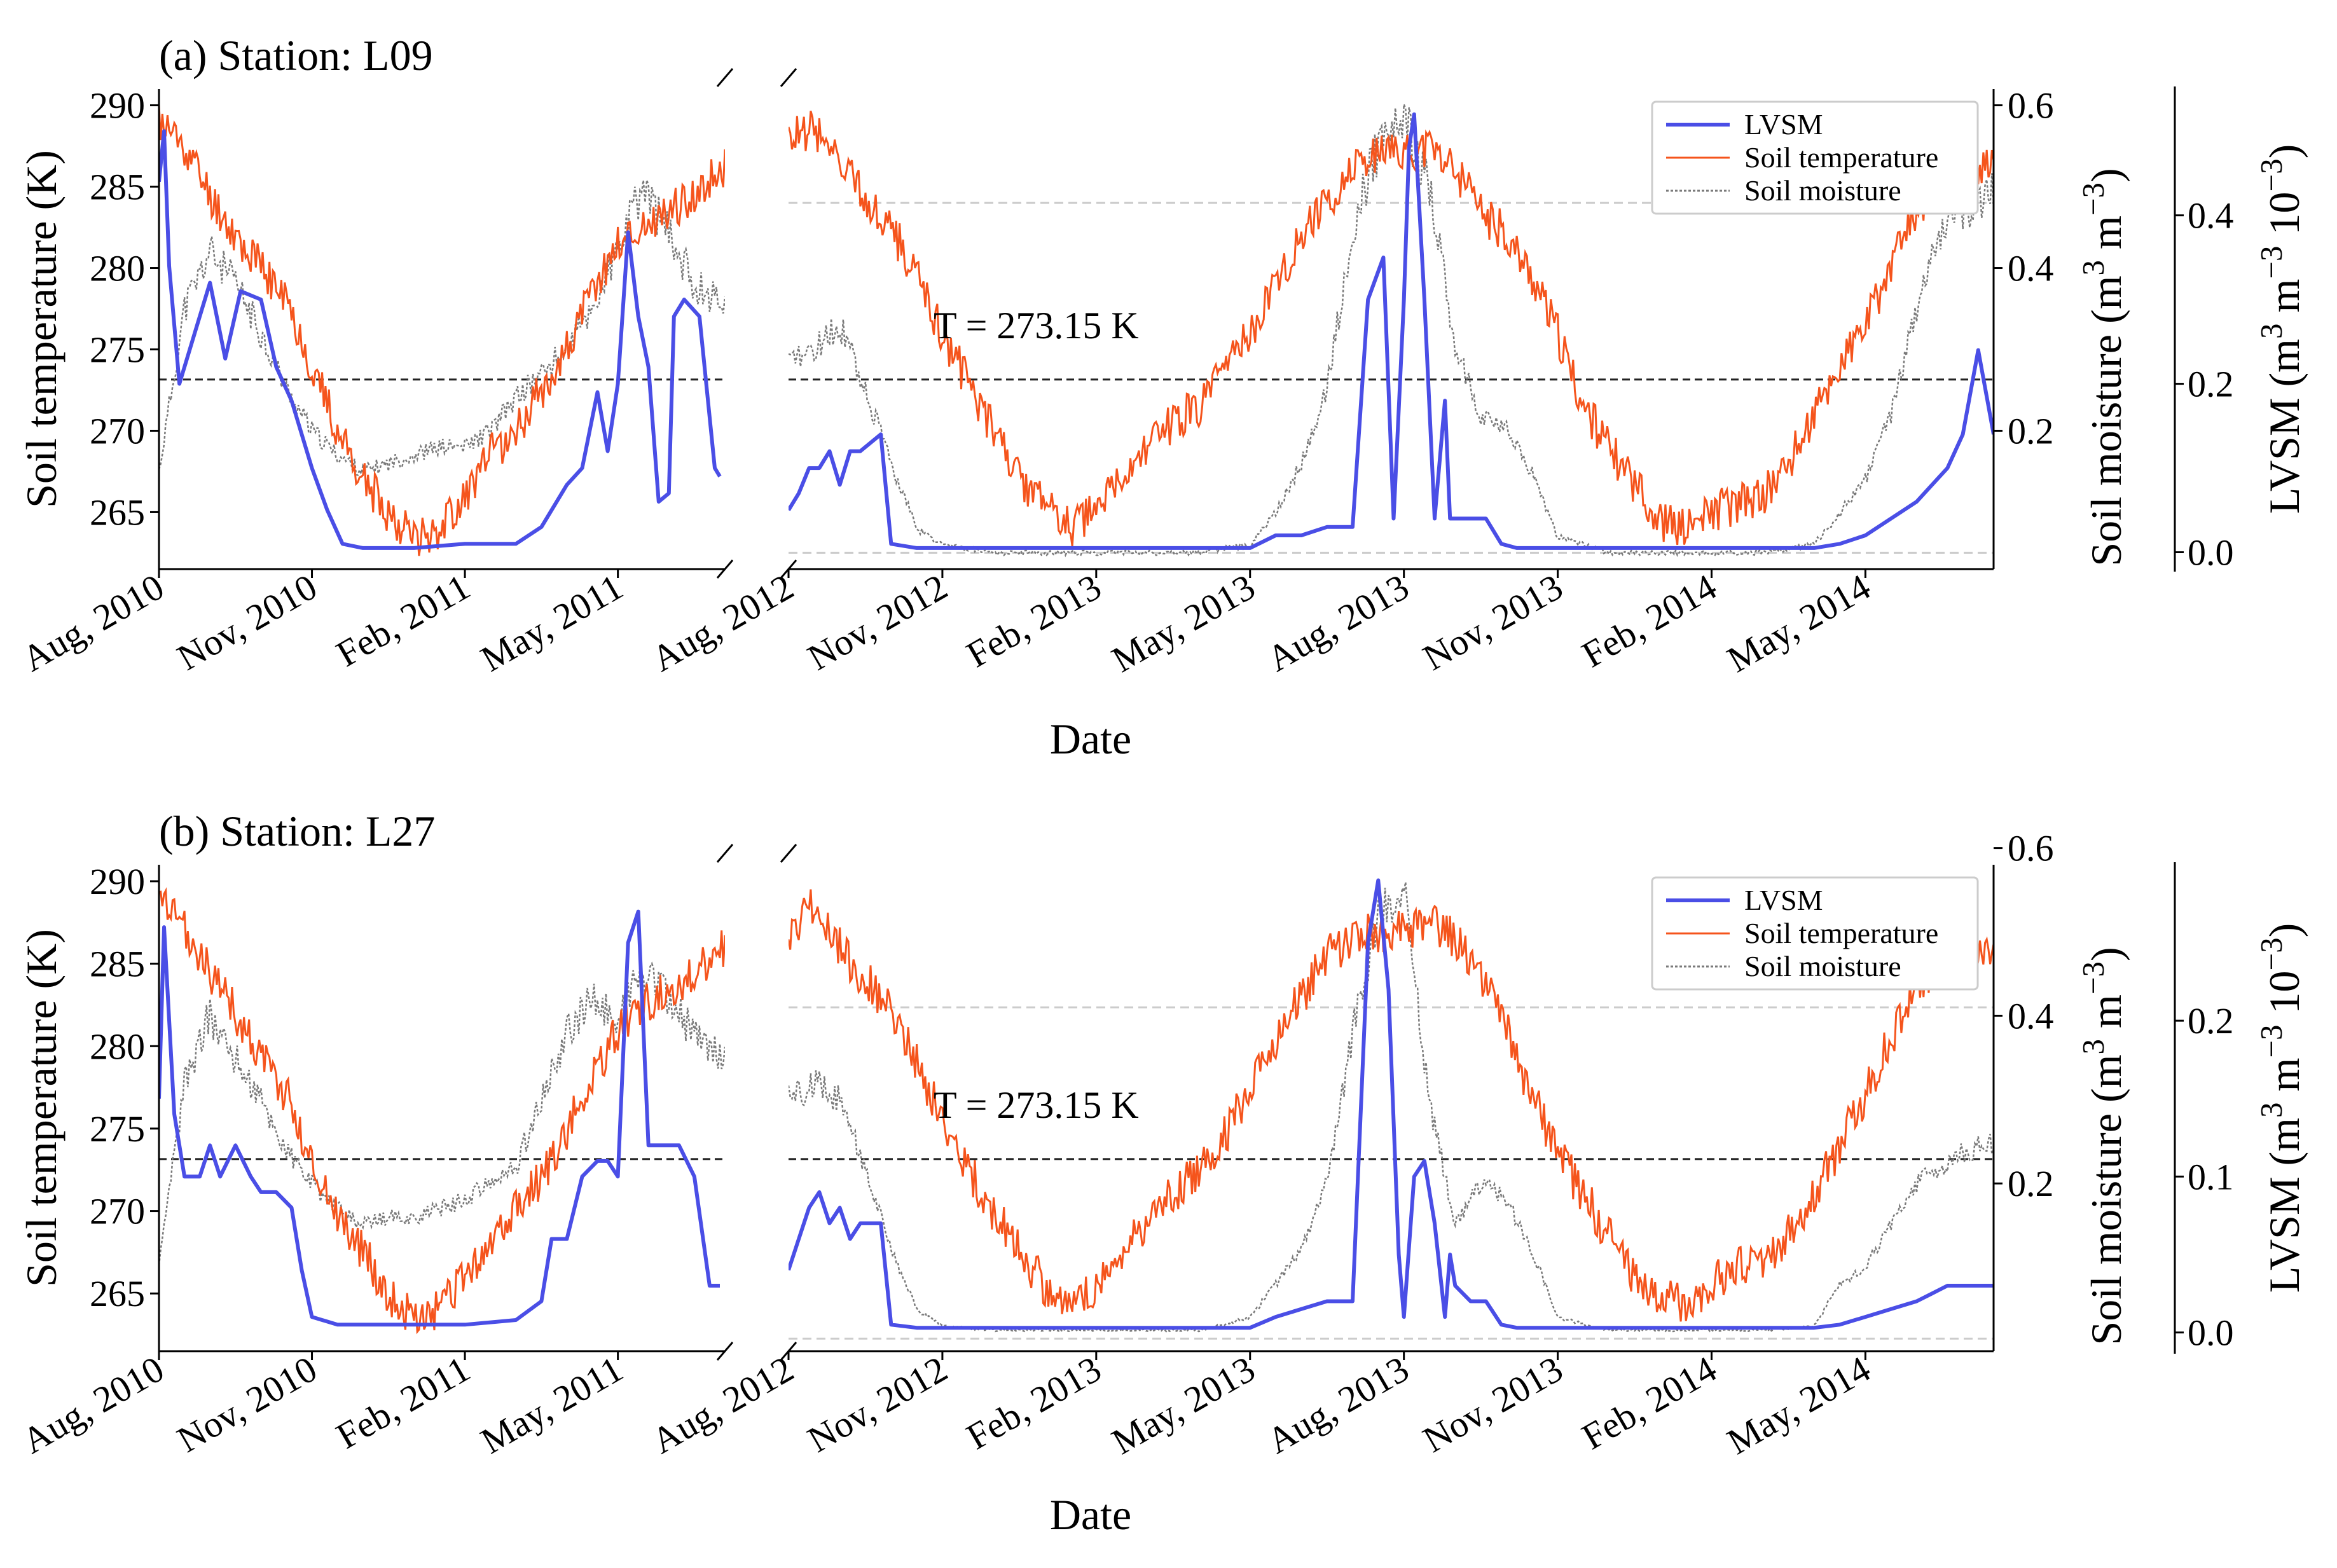 Image resolution: width=2337 pixels, height=1568 pixels. Describe the element at coordinates (442, 1113) in the screenshot. I see `soil-moisture-series` at that location.